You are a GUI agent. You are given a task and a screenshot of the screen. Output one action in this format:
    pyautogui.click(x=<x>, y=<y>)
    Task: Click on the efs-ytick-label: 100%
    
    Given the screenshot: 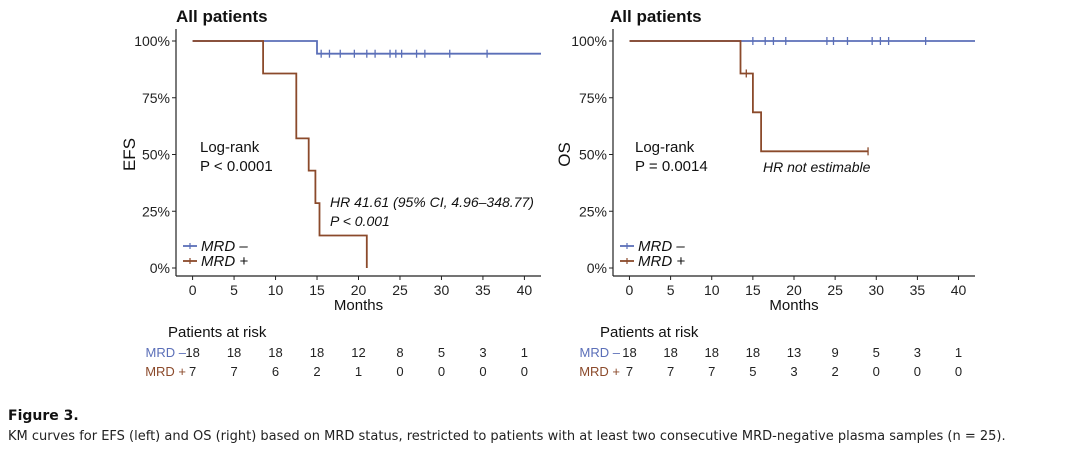 What is the action you would take?
    pyautogui.click(x=152, y=41)
    